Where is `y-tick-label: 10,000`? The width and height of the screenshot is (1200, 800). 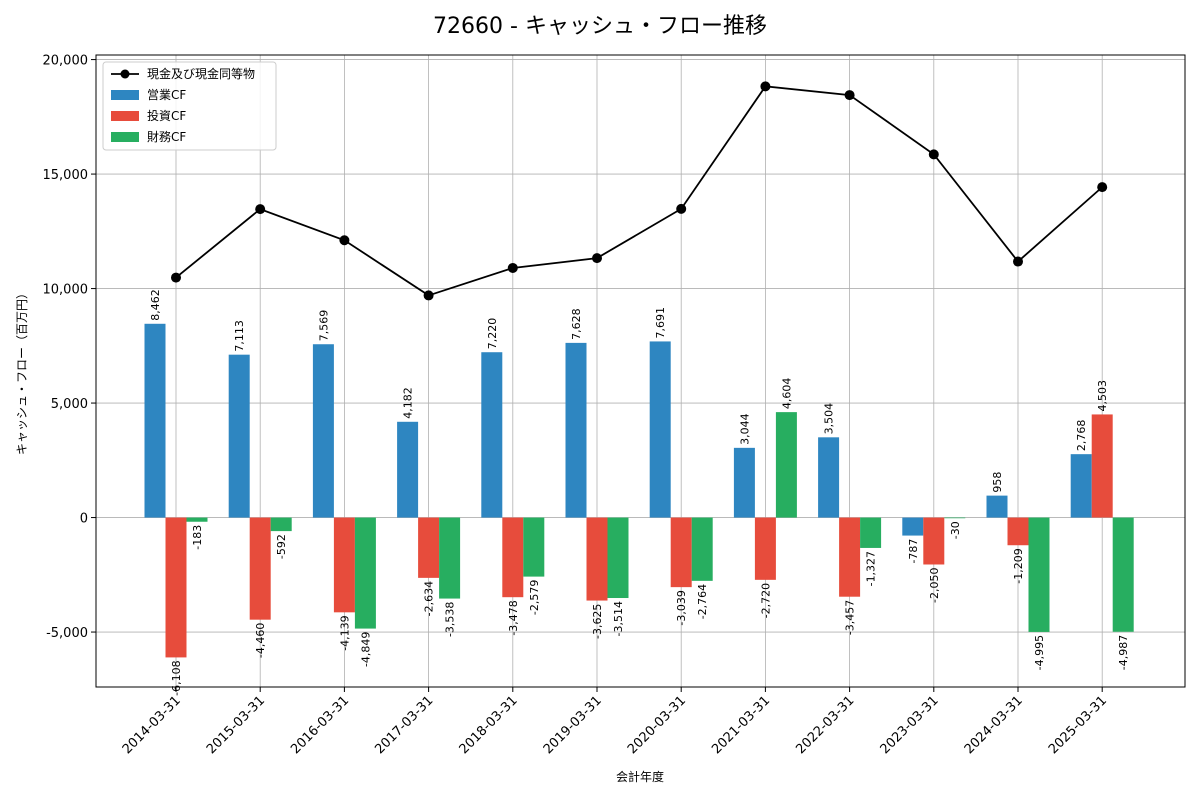 y-tick-label: 10,000 is located at coordinates (66, 290).